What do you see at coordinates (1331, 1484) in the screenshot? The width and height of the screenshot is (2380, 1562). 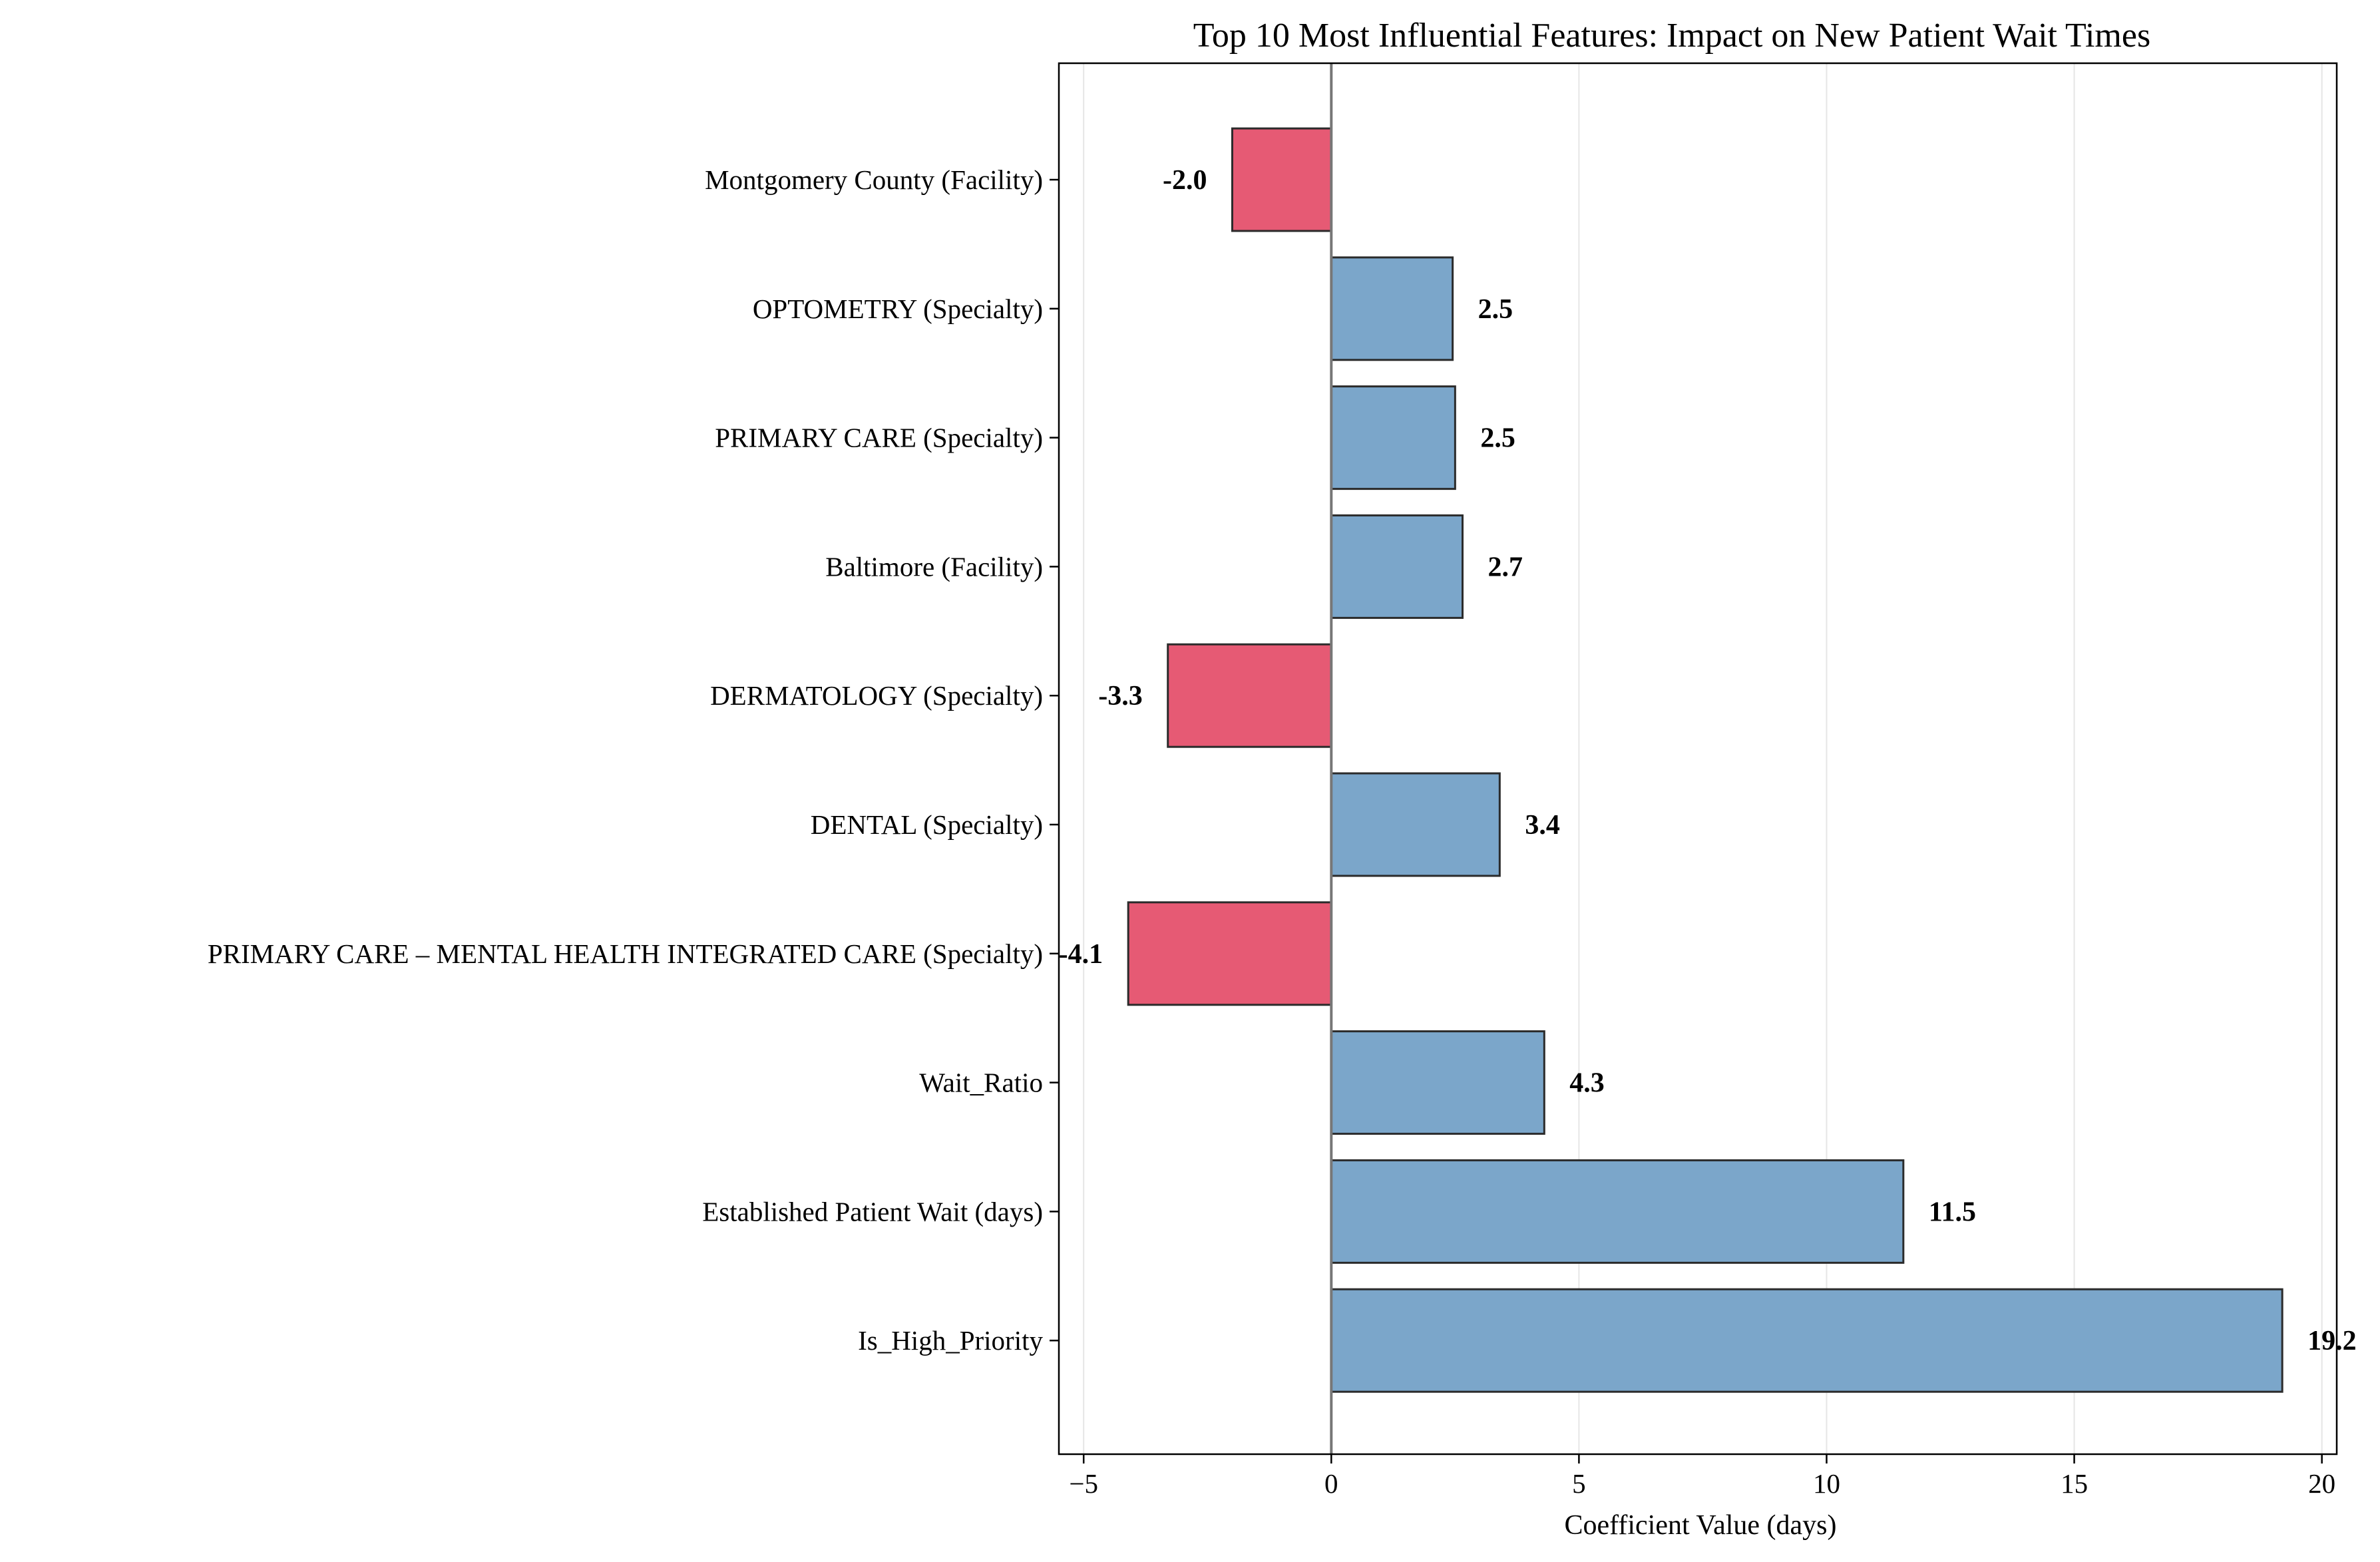 I see `x-tick-label: 0` at bounding box center [1331, 1484].